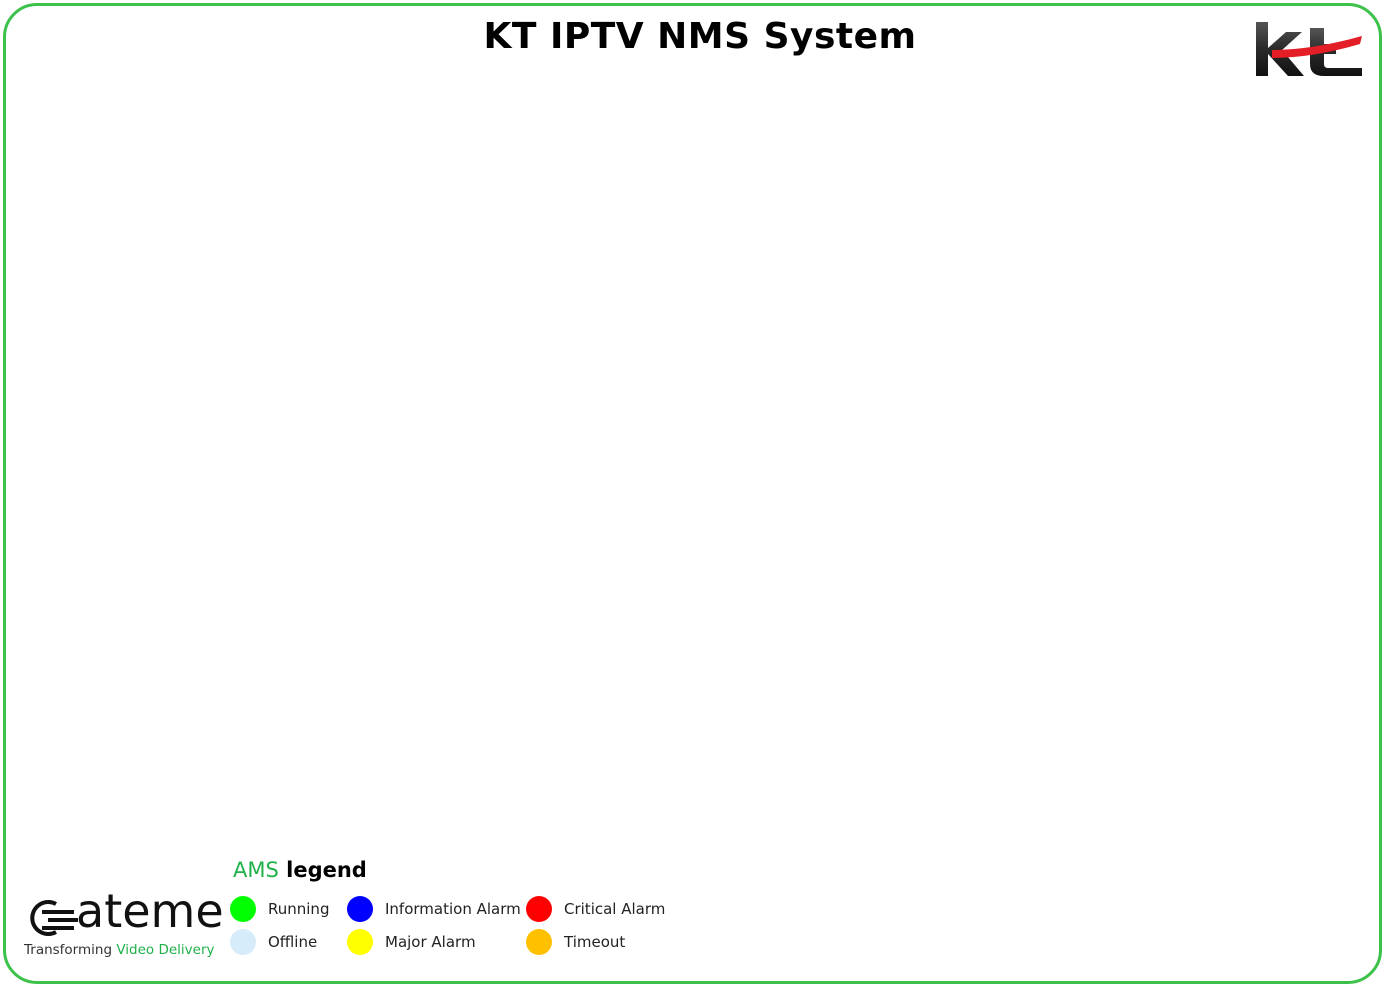 Image resolution: width=1393 pixels, height=990 pixels. Describe the element at coordinates (700, 36) in the screenshot. I see `page-title: KT IPTV NMS System` at that location.